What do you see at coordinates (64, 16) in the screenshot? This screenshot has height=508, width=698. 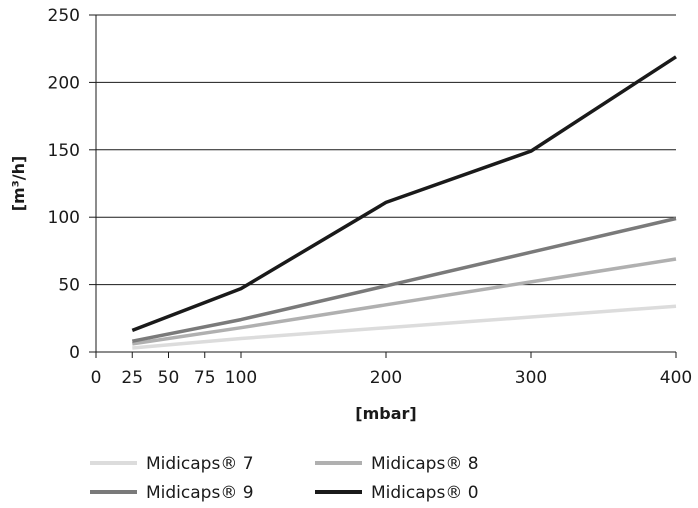 I see `y-tick-label: 250` at bounding box center [64, 16].